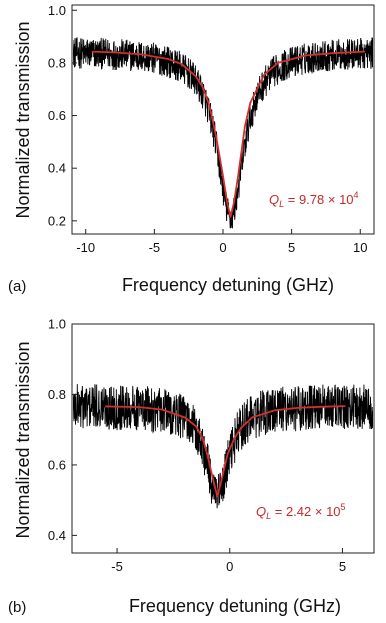  I want to click on y-tick-label-b-3: 1.0, so click(57, 324).